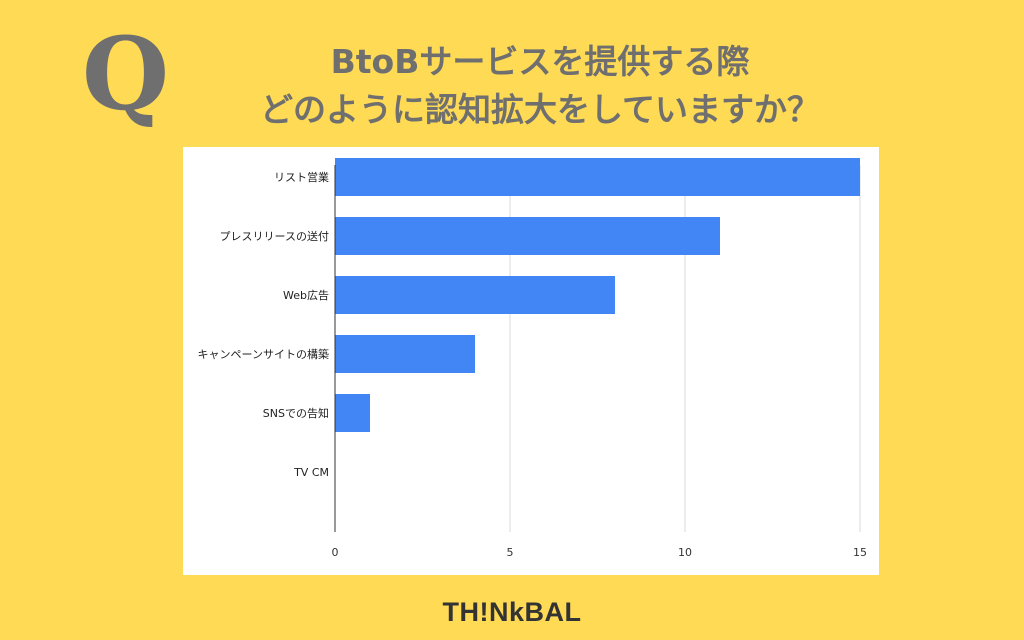  What do you see at coordinates (296, 413) in the screenshot?
I see `category-label: SNSでの告知` at bounding box center [296, 413].